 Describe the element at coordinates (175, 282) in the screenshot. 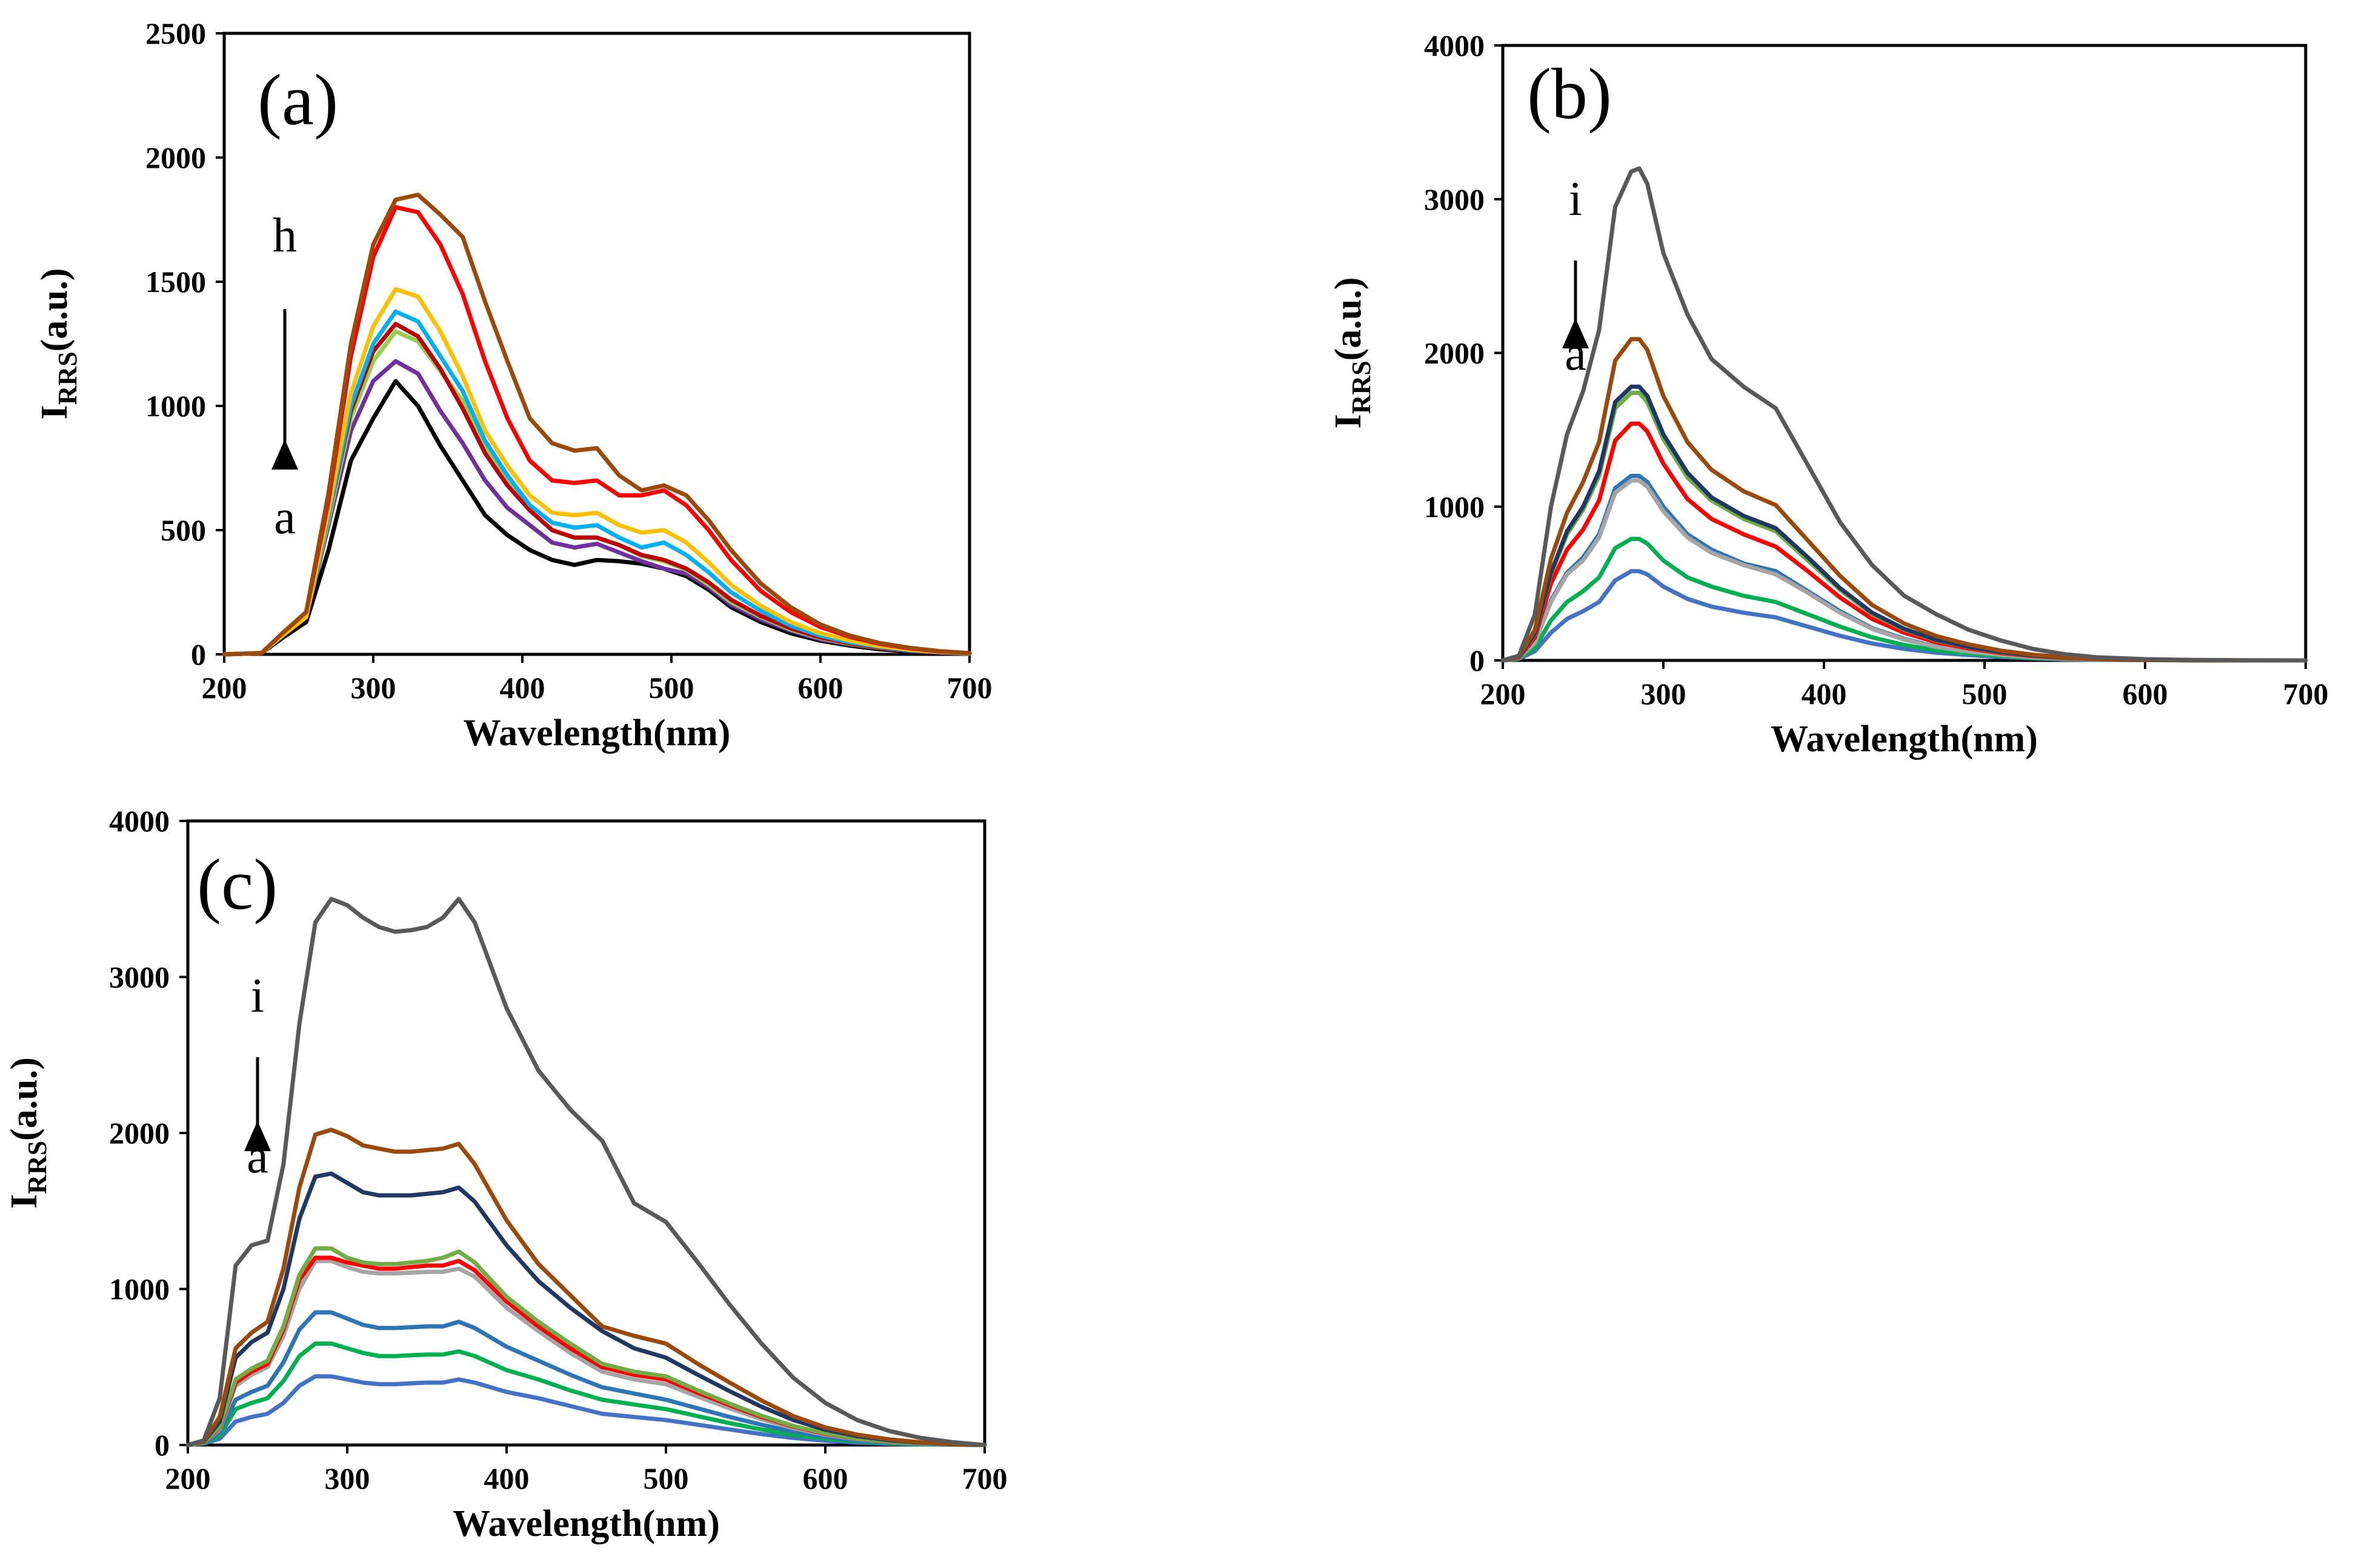

I see `y-tick-label: 1500` at that location.